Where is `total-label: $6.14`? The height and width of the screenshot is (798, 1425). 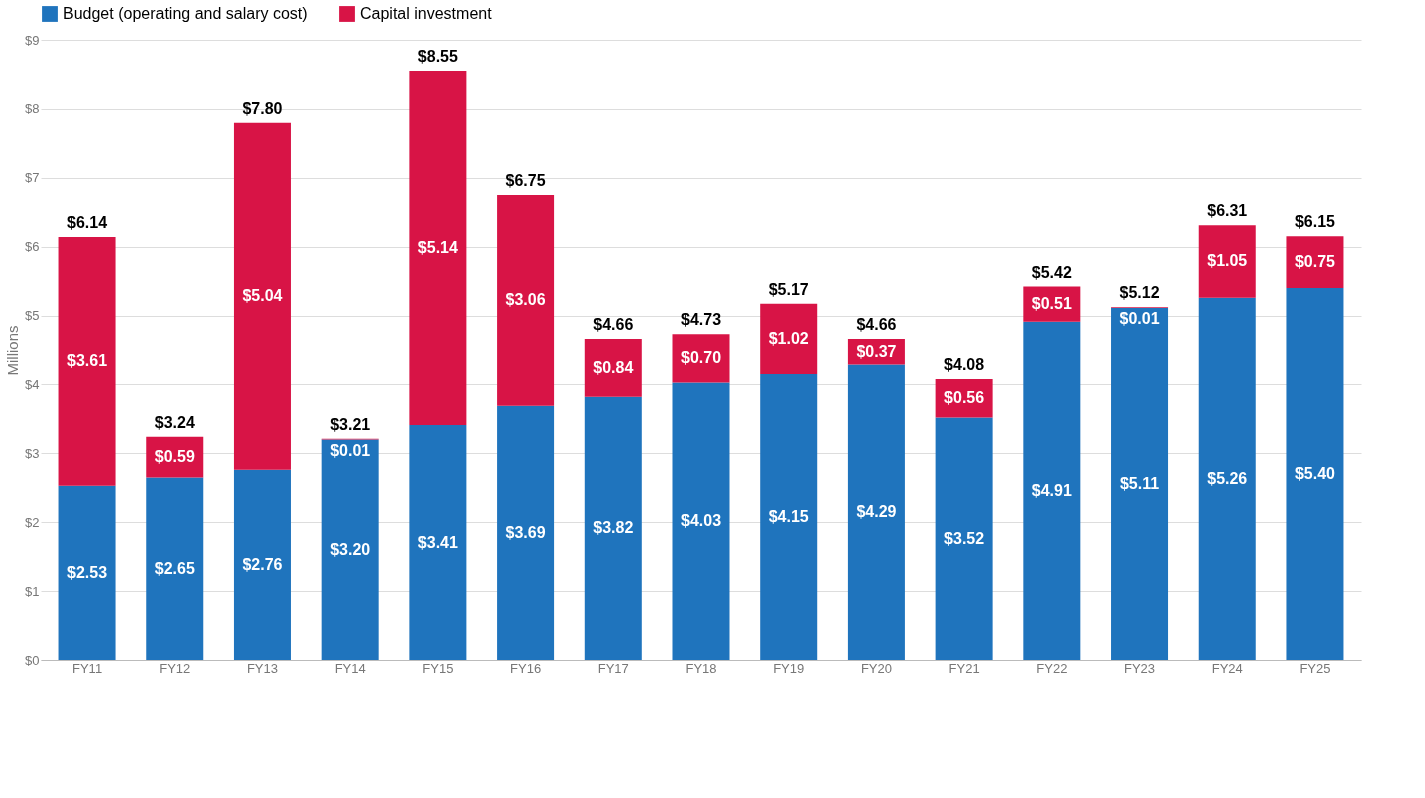 total-label: $6.14 is located at coordinates (87, 223).